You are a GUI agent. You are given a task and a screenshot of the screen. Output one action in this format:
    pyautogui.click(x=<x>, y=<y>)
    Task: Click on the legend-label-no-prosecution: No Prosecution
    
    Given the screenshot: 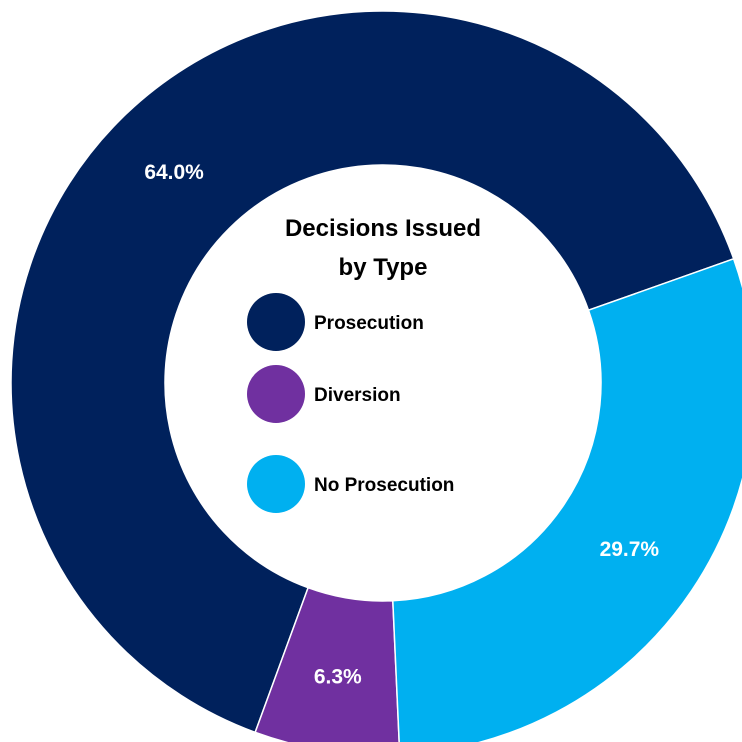 What is the action you would take?
    pyautogui.click(x=384, y=485)
    